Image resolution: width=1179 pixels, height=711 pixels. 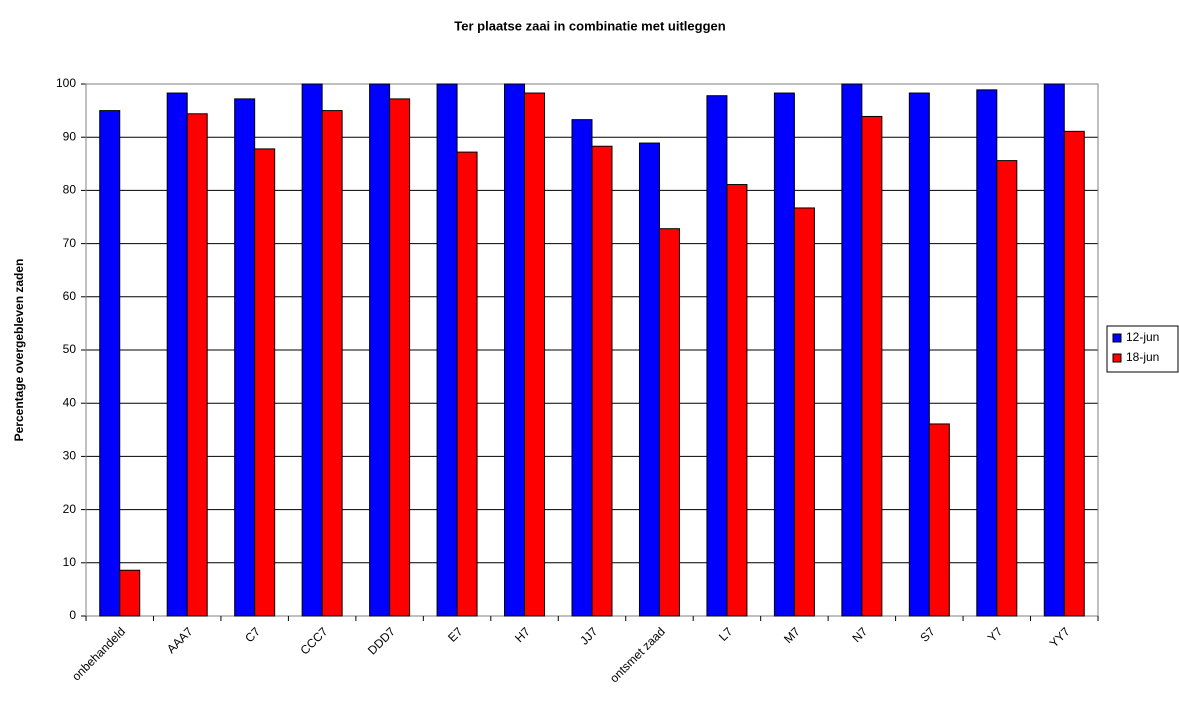 What do you see at coordinates (70, 562) in the screenshot?
I see `y-tick-label: 10` at bounding box center [70, 562].